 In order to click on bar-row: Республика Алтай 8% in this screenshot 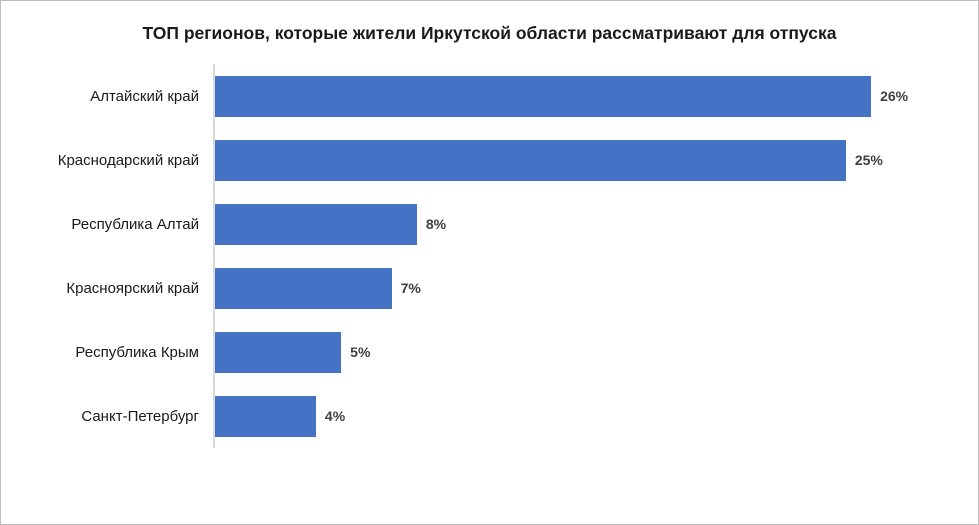, I will do `click(489, 224)`.